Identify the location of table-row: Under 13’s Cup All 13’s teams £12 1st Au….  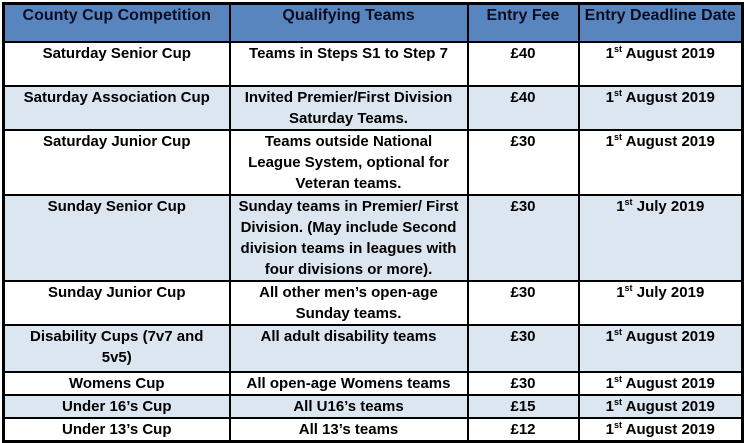
(373, 429).